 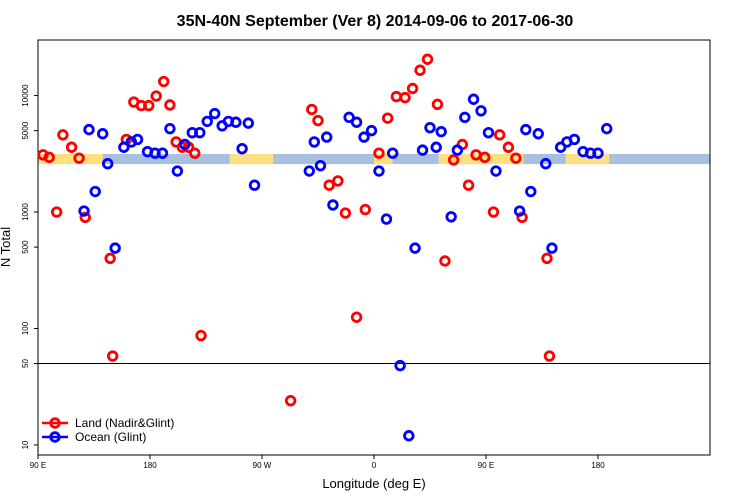 I want to click on y-tick-label: 50, so click(x=25, y=363).